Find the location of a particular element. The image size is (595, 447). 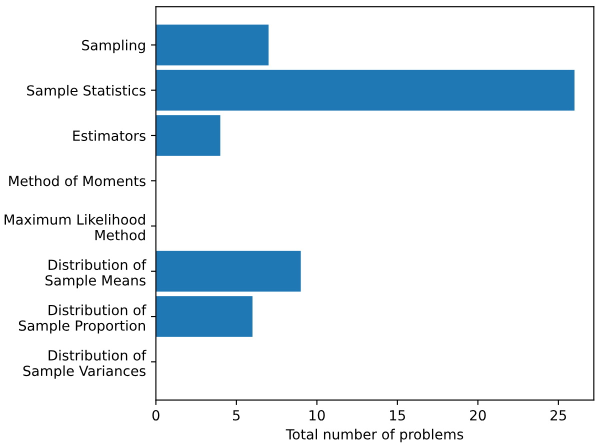

y-tick-label: Method of Moments is located at coordinates (77, 180).